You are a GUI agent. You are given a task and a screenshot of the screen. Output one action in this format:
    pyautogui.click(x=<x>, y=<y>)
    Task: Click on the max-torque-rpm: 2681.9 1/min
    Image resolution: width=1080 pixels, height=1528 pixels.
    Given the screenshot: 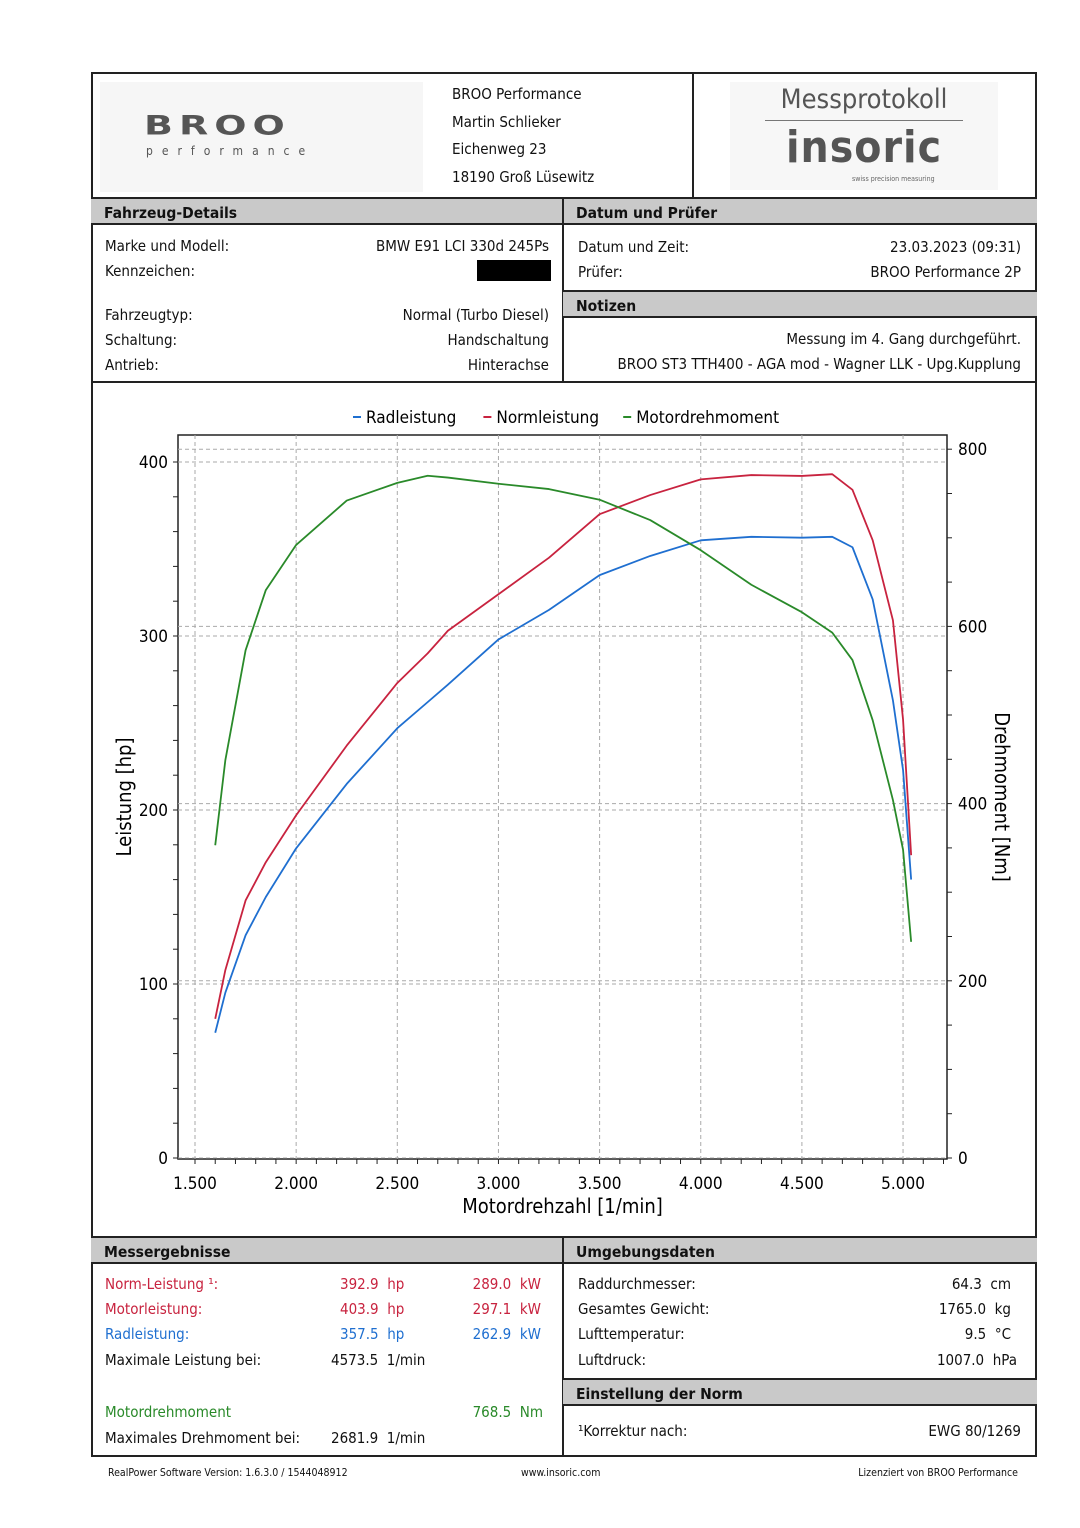 What is the action you would take?
    pyautogui.click(x=378, y=1438)
    